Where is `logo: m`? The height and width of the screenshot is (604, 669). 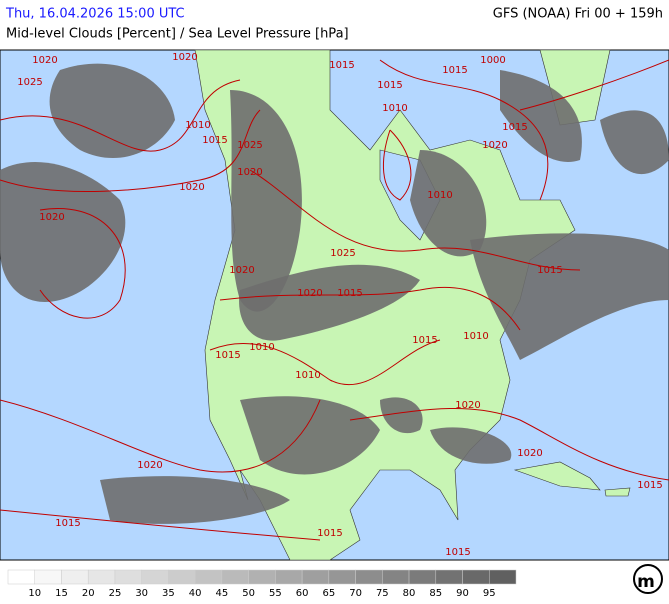
logo: m is located at coordinates (648, 579).